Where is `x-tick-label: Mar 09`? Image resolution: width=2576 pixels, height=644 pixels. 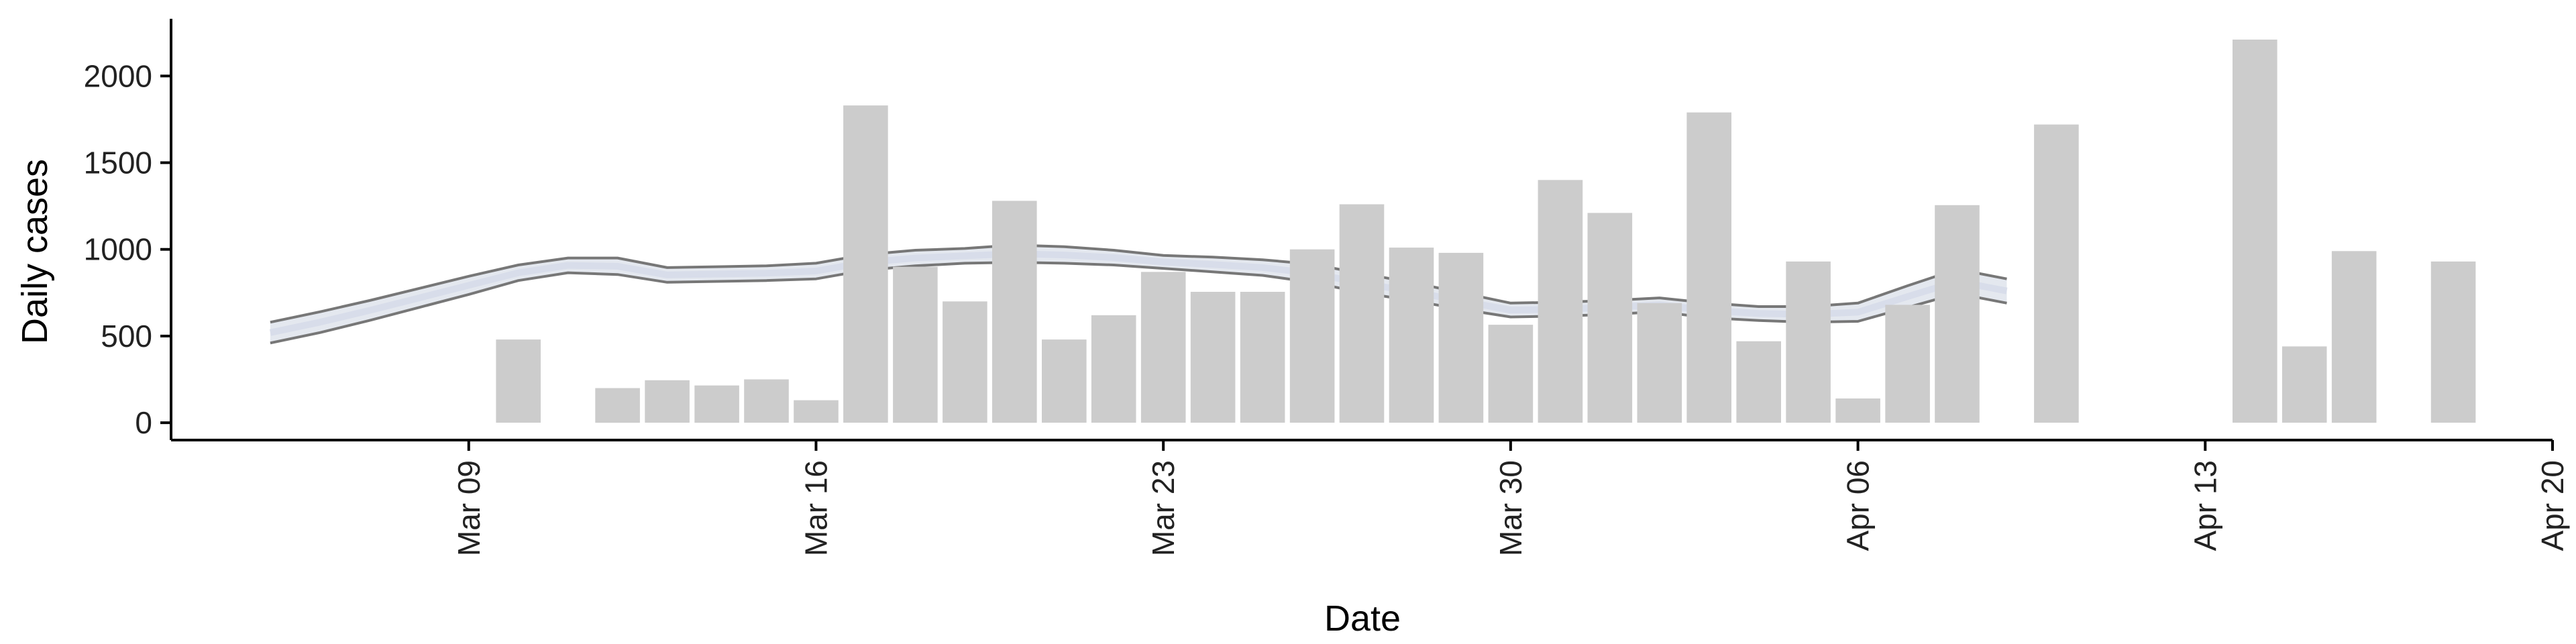 x-tick-label: Mar 09 is located at coordinates (468, 508).